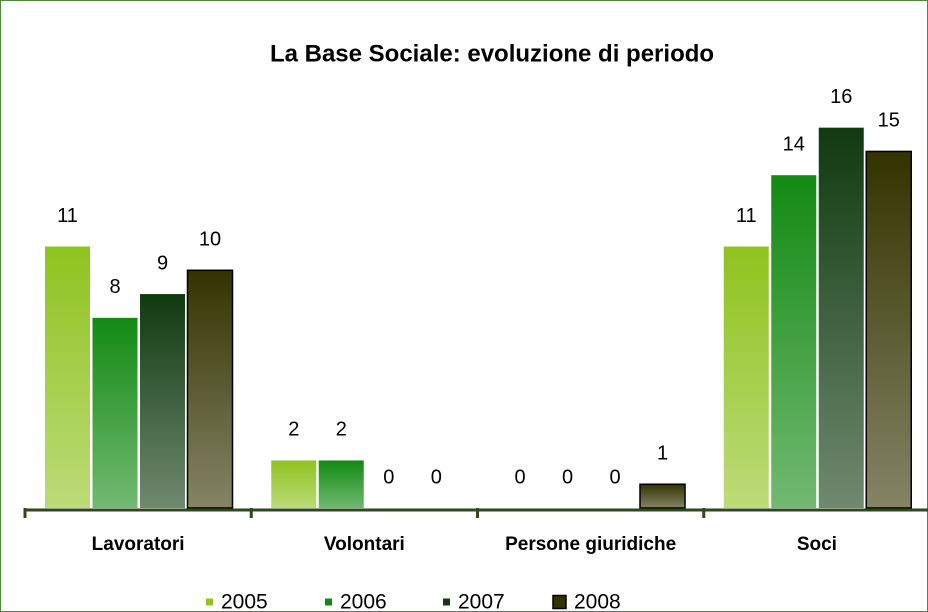 The width and height of the screenshot is (928, 612). I want to click on chart-title: La Base Sociale: evoluzione di periodo, so click(492, 53).